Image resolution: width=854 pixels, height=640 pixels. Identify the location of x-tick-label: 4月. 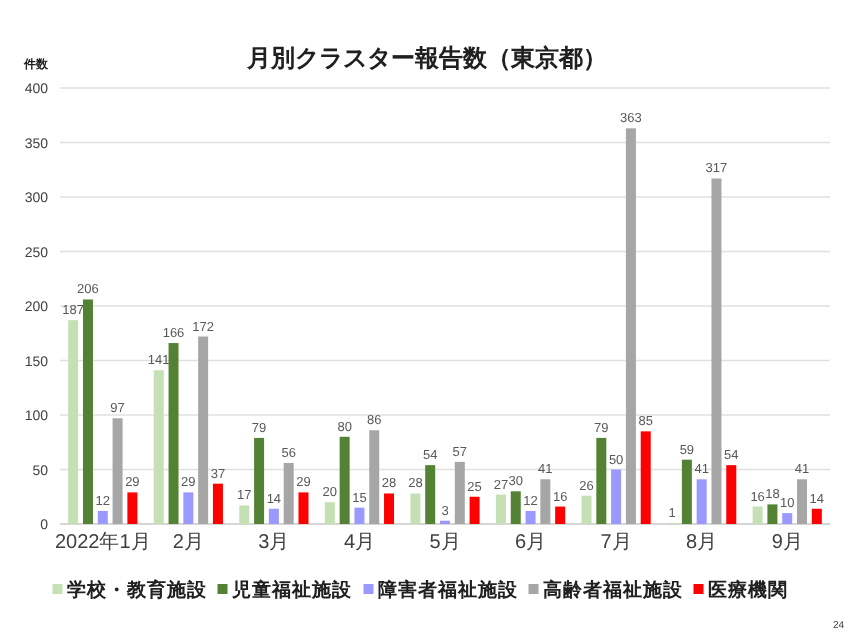
(359, 543).